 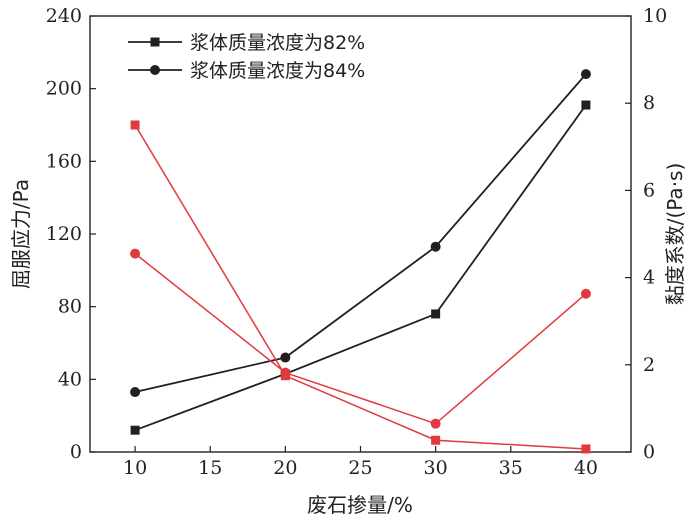 I want to click on y-tick-label: 0, so click(x=76, y=452).